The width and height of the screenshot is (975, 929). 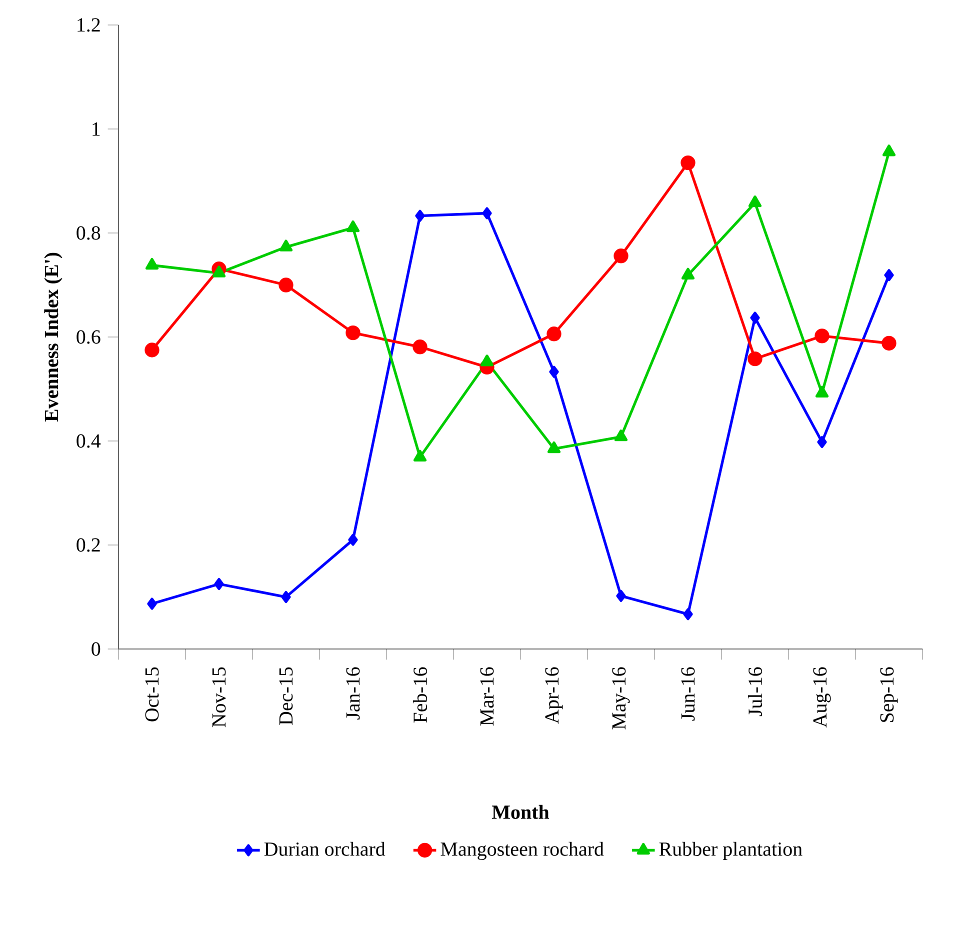 I want to click on legend-label: Durian orchard, so click(x=325, y=849).